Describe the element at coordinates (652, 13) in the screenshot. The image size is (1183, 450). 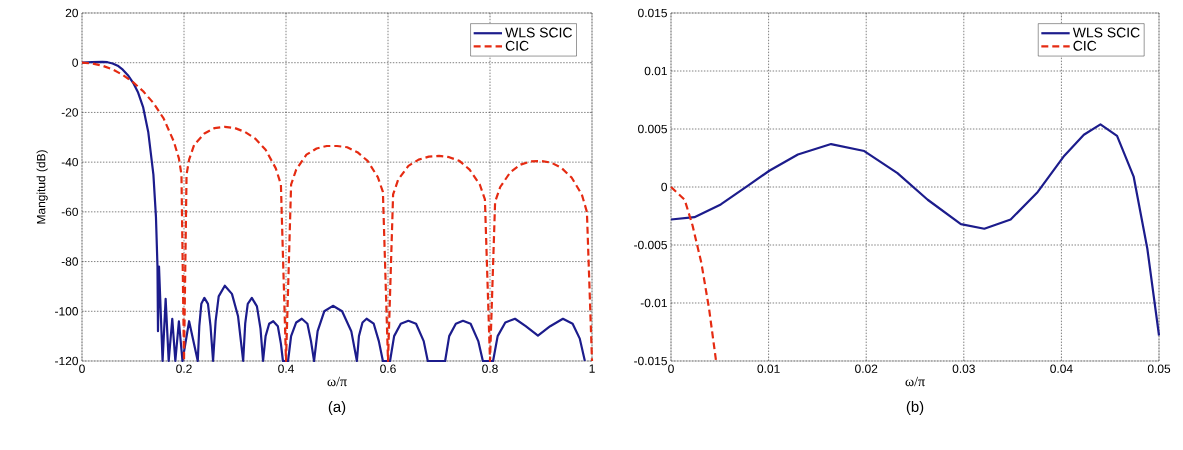
I see `y-tick-label: 0.015` at that location.